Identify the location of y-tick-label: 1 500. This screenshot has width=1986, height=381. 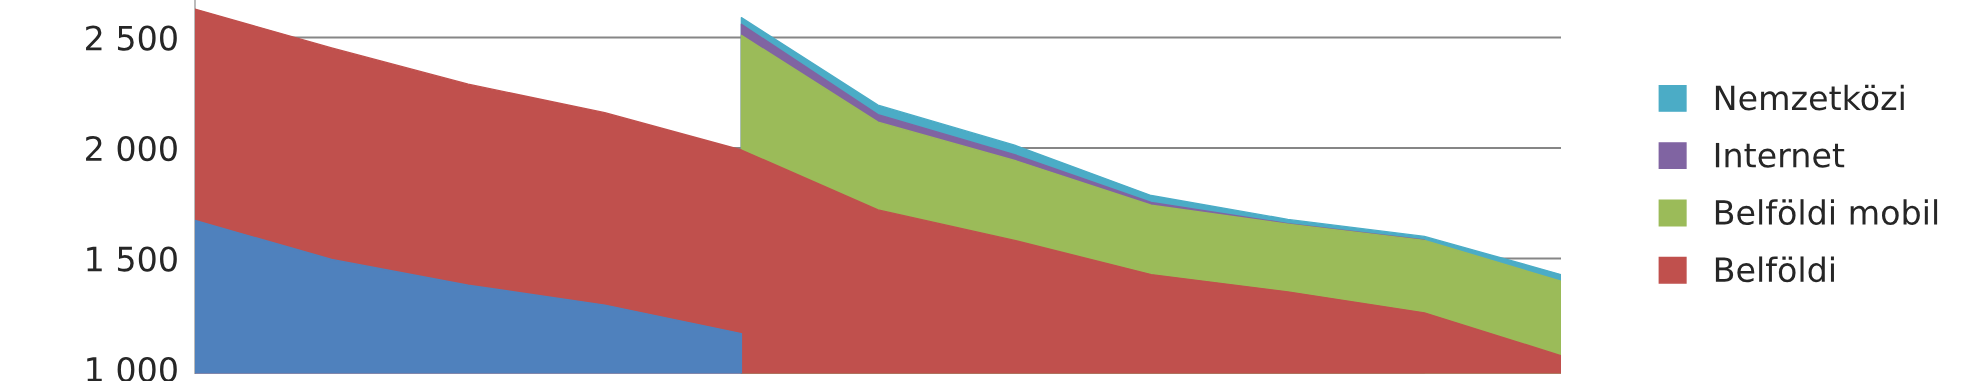
(132, 259).